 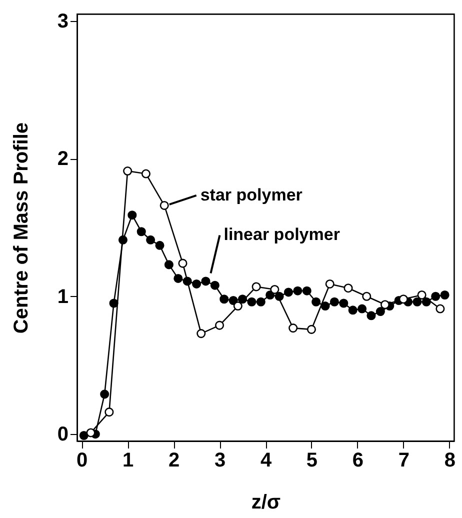 What do you see at coordinates (251, 194) in the screenshot?
I see `legend-label: star polymer` at bounding box center [251, 194].